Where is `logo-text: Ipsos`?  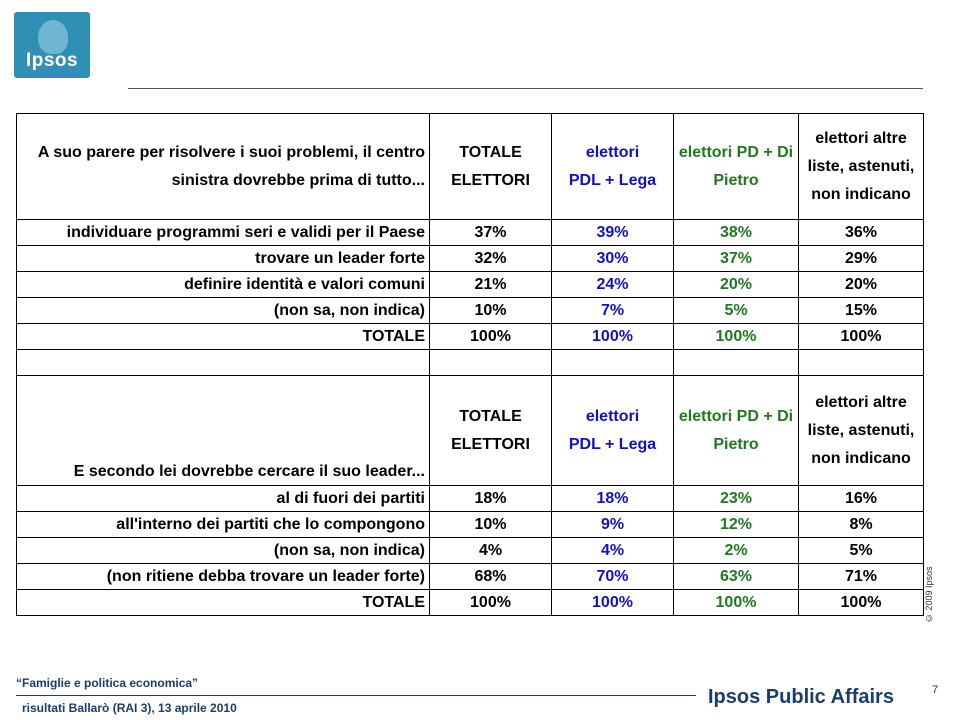 logo-text: Ipsos is located at coordinates (52, 60).